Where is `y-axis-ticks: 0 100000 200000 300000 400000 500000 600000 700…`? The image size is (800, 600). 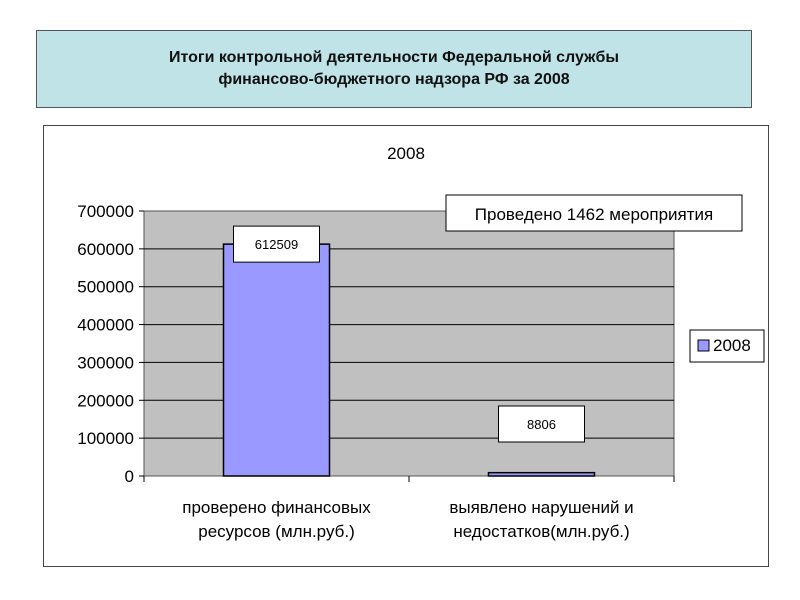
y-axis-ticks: 0 100000 200000 300000 400000 500000 600000 700… is located at coordinates (105, 344).